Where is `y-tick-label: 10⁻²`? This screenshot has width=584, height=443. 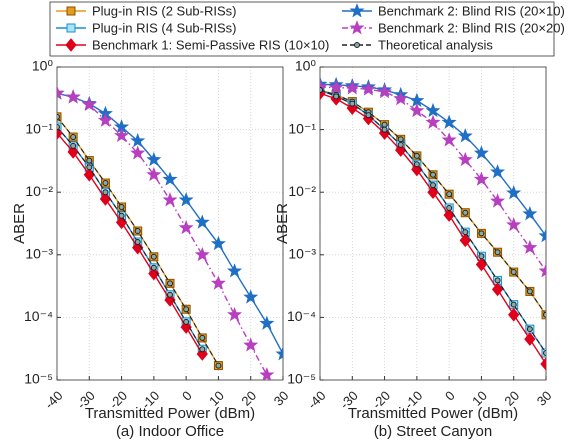
y-tick-label: 10⁻² is located at coordinates (302, 191).